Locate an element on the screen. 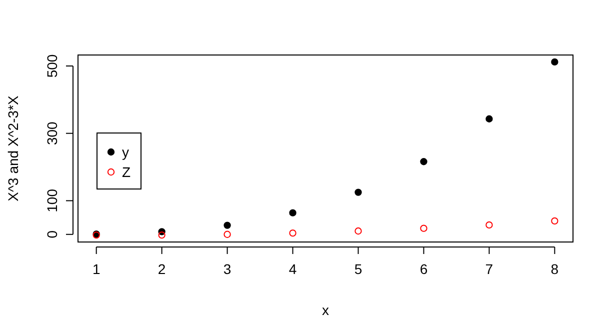 This screenshot has height=323, width=593. x-axis-title: x is located at coordinates (325, 310).